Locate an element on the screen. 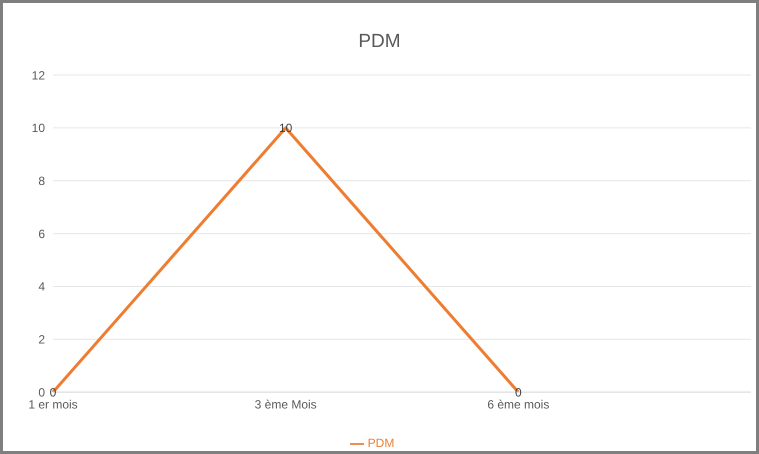 The image size is (759, 454). chart-title: PDM is located at coordinates (379, 42).